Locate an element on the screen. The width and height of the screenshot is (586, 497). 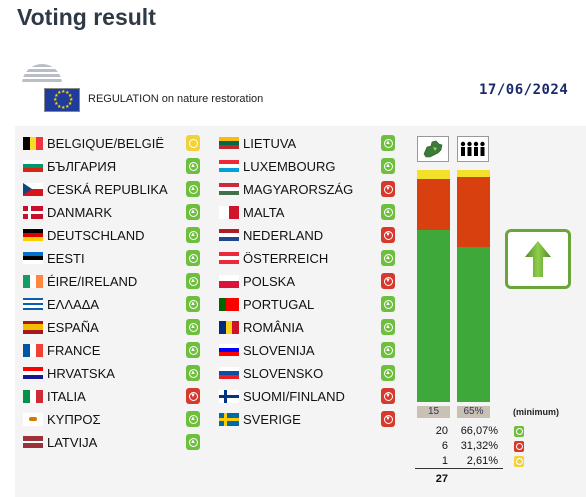
country-row: PORTUGAL is located at coordinates (266, 304).